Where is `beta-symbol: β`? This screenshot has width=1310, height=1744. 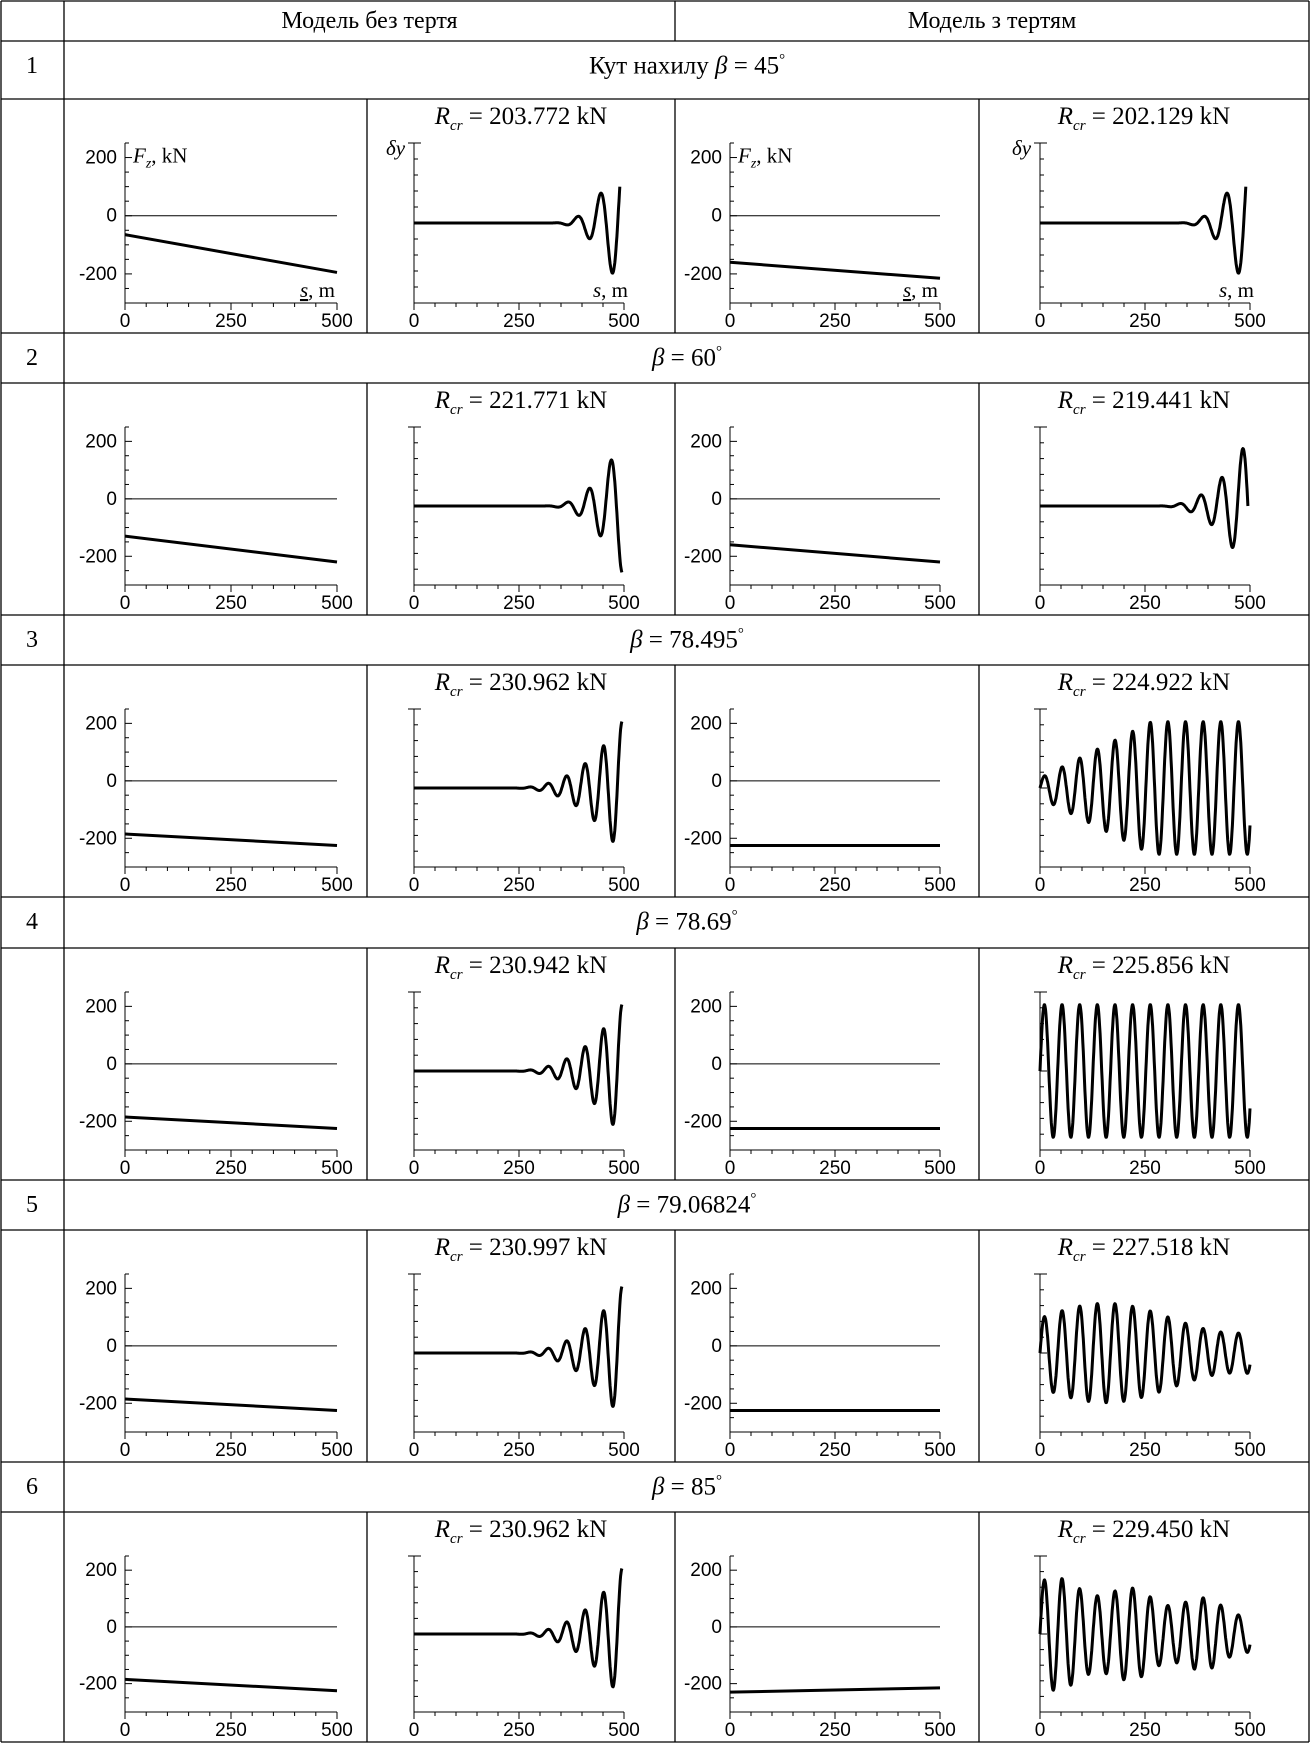 beta-symbol: β is located at coordinates (658, 1487).